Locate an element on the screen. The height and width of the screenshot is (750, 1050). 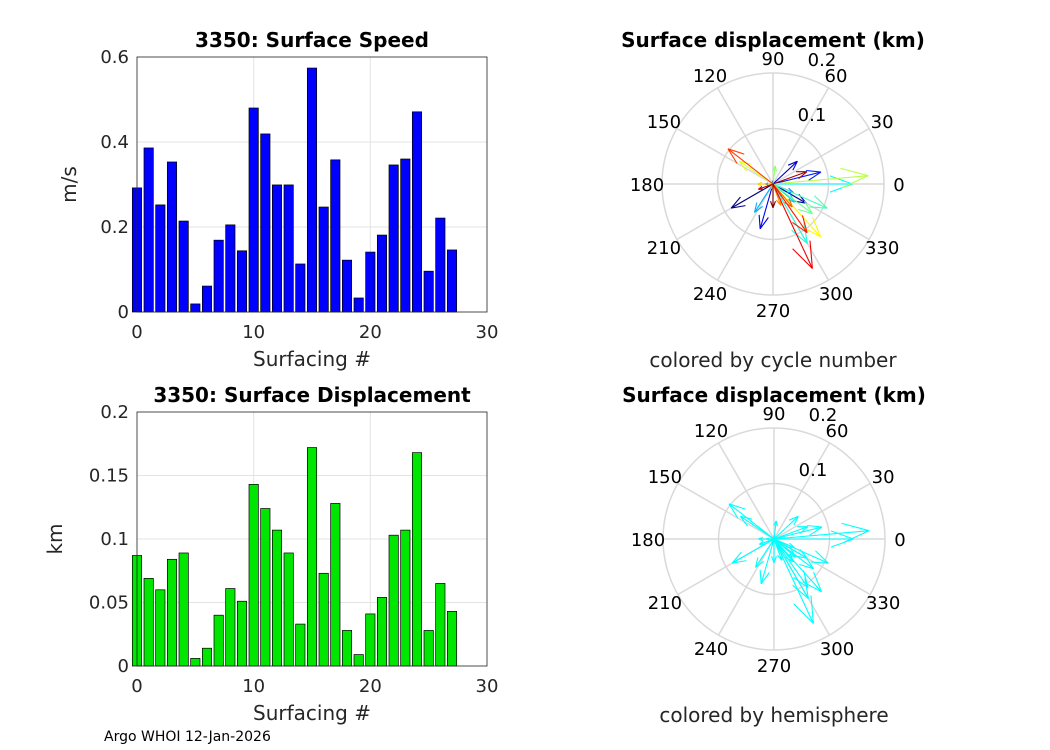
angle-tick-label: 120 is located at coordinates (710, 76).